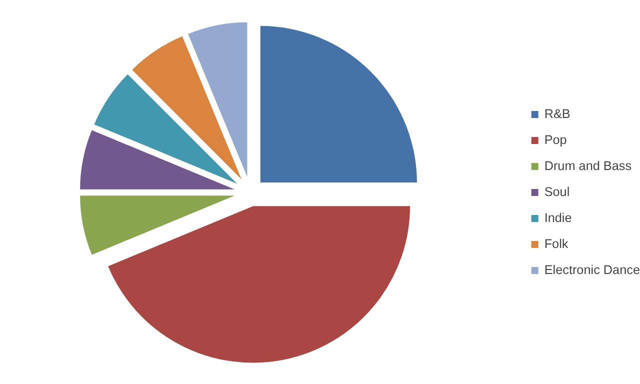  I want to click on legend-label: Electronic Dance, so click(592, 270).